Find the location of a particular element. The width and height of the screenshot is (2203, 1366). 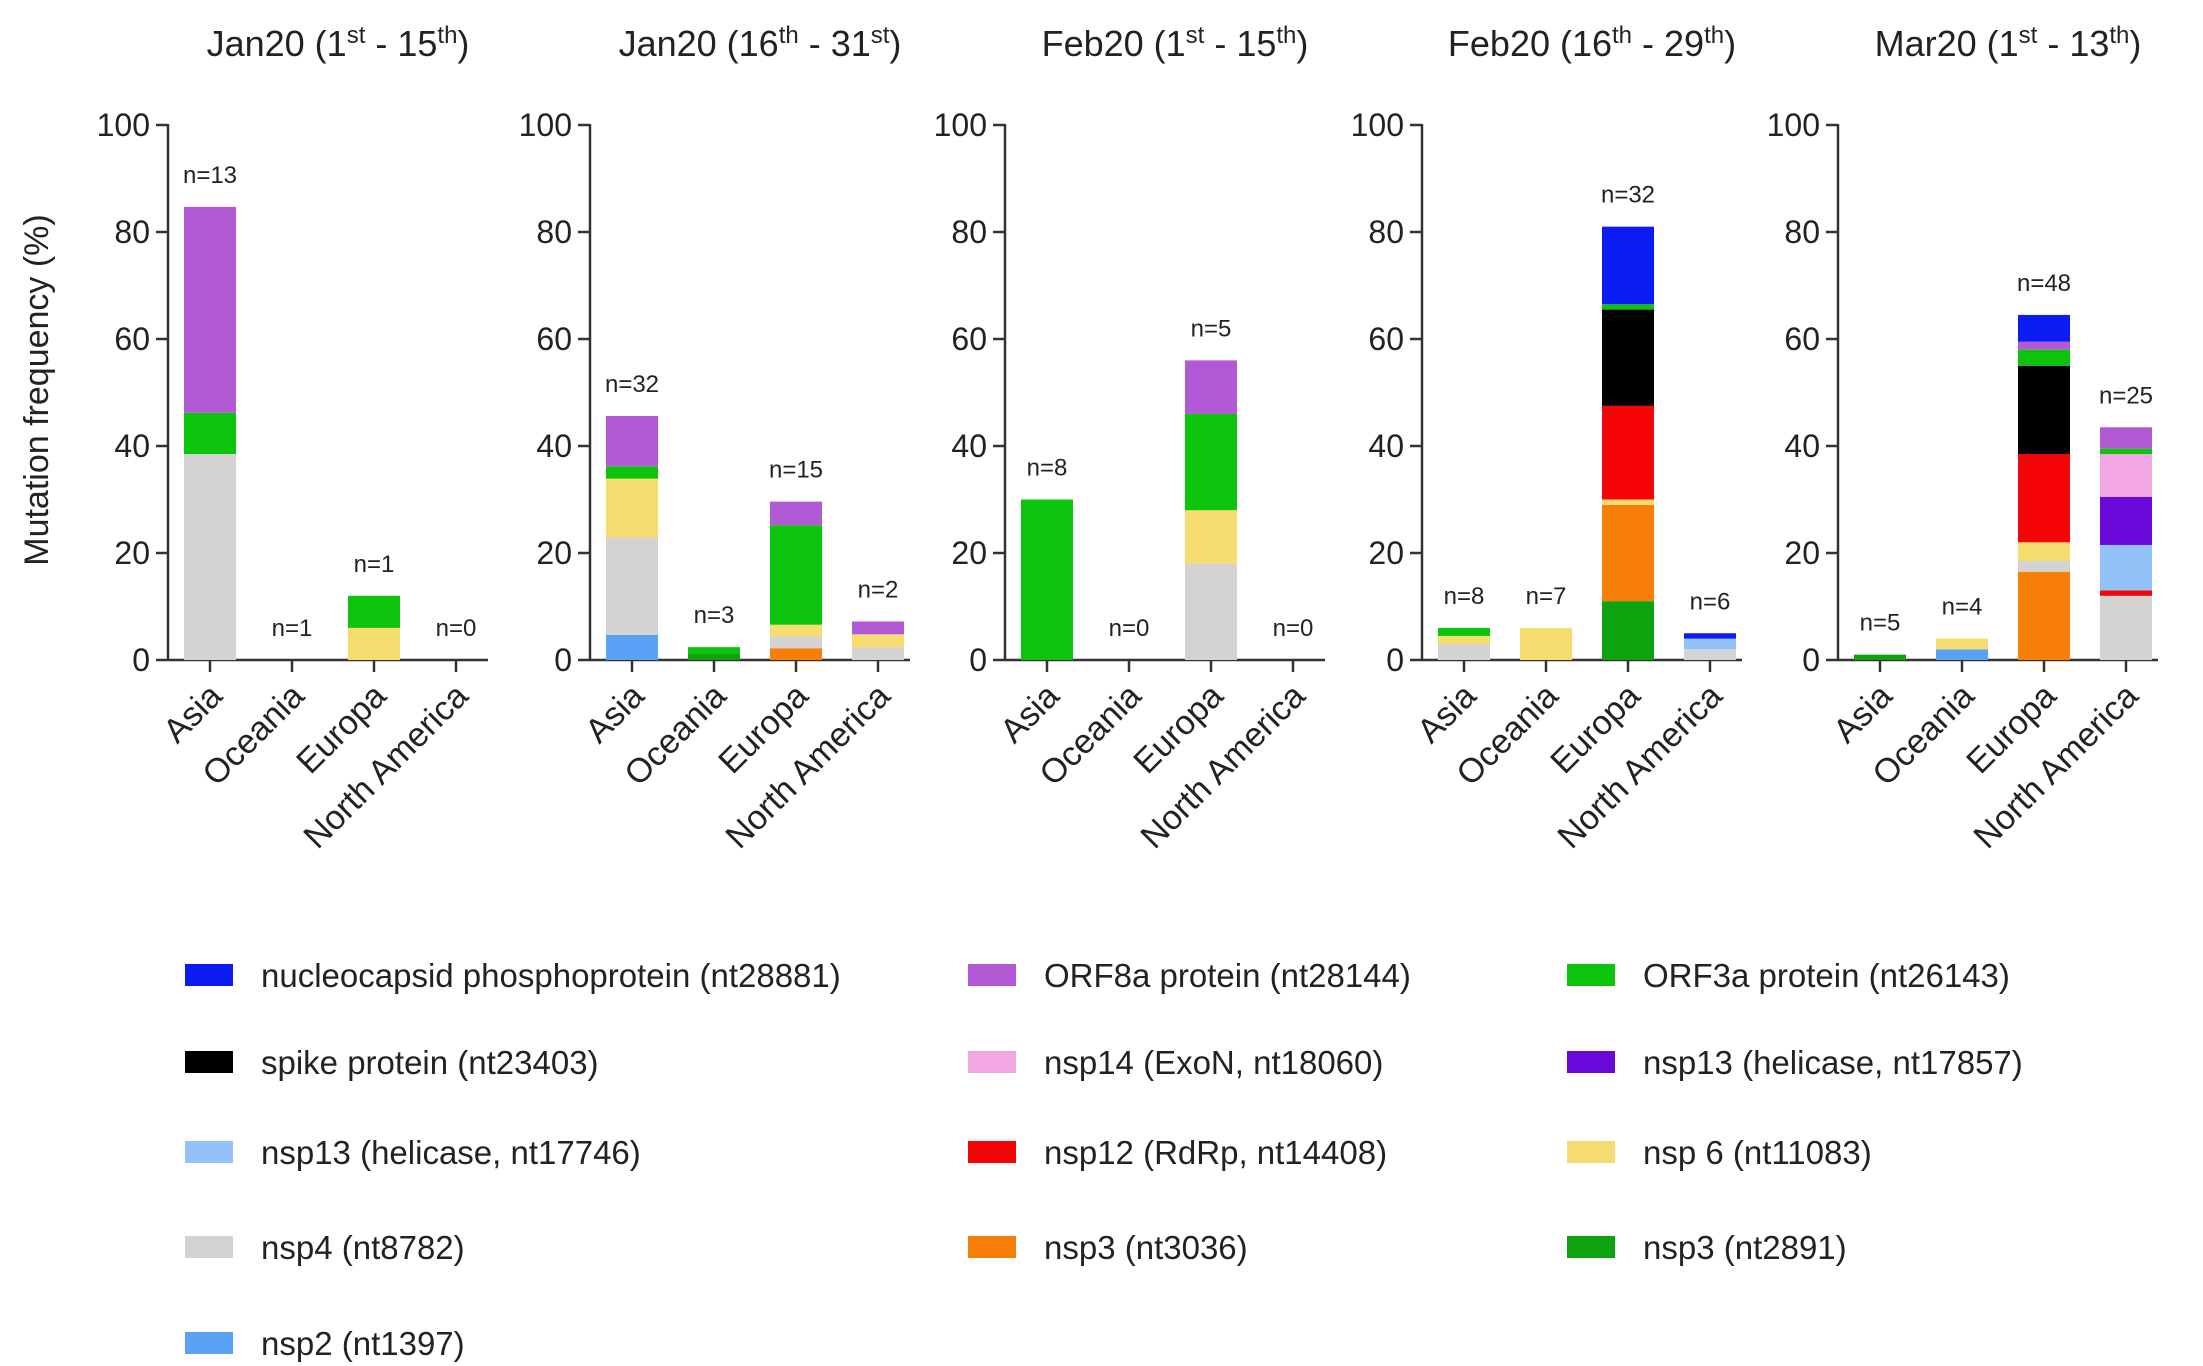

panel-title-text: - 13 is located at coordinates (2073, 43).